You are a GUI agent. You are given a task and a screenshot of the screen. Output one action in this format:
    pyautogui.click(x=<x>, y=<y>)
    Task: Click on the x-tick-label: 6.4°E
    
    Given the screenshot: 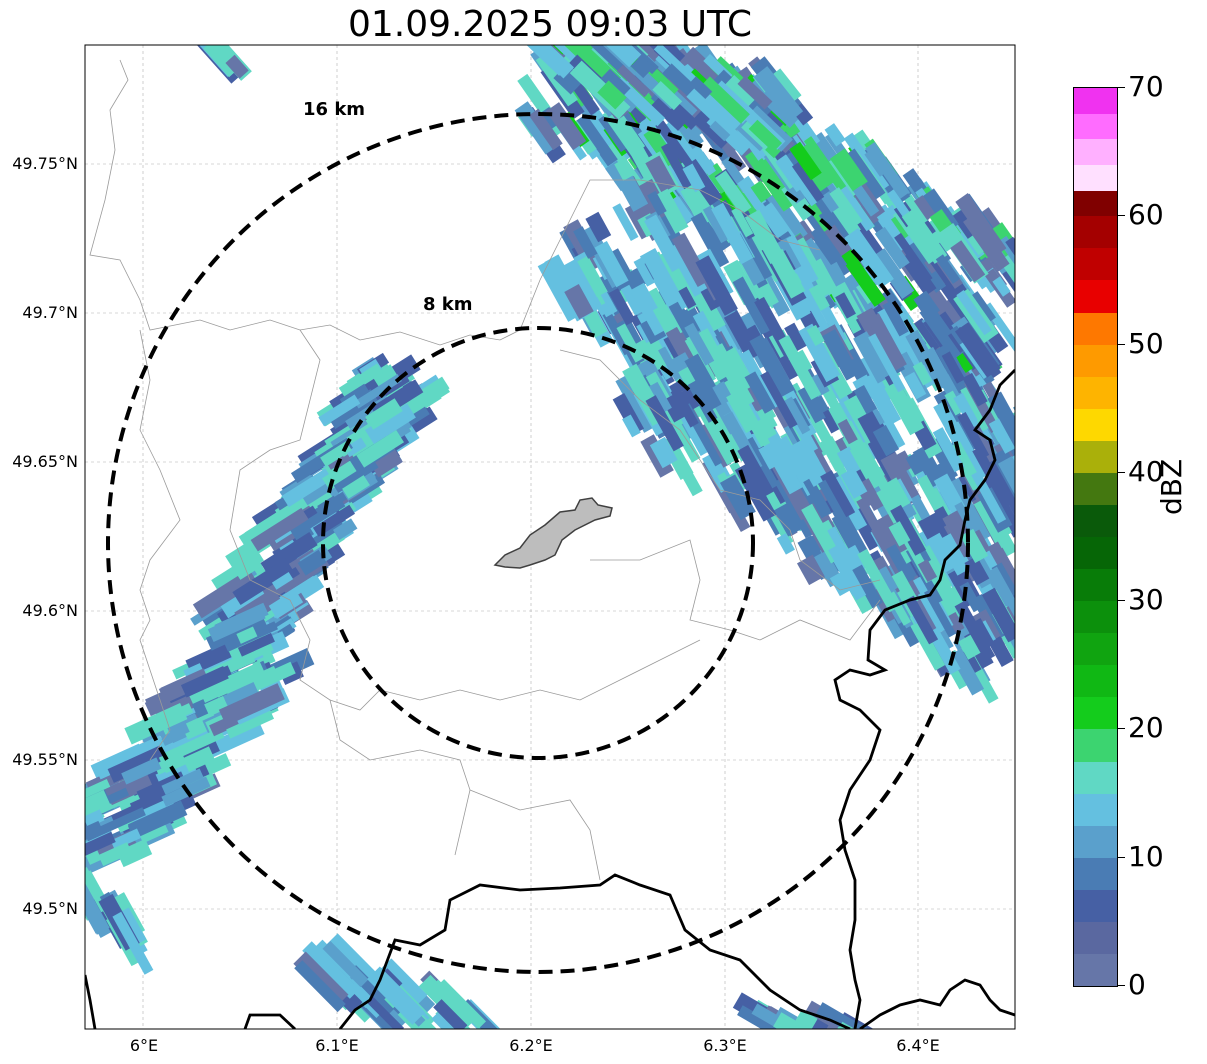 What is the action you would take?
    pyautogui.click(x=918, y=1045)
    